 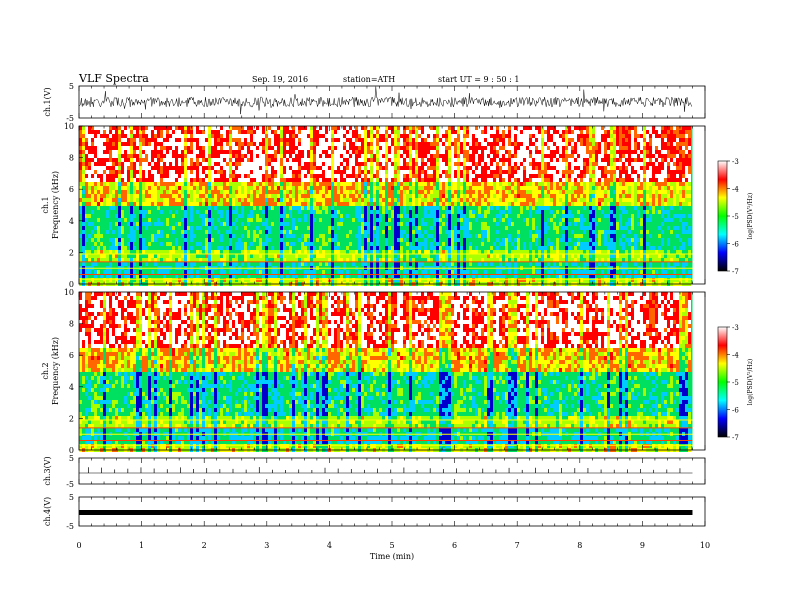 I want to click on channel-label: ch.1, so click(x=45, y=204).